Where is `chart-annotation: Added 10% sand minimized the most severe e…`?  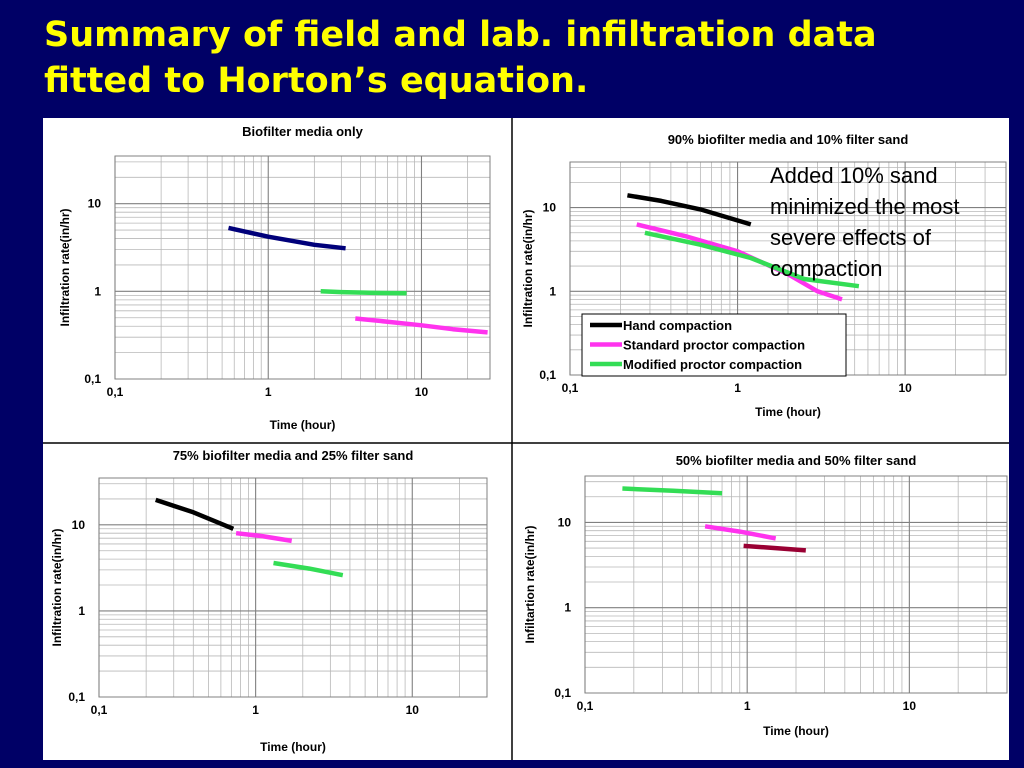 chart-annotation: Added 10% sand minimized the most severe e… is located at coordinates (865, 222).